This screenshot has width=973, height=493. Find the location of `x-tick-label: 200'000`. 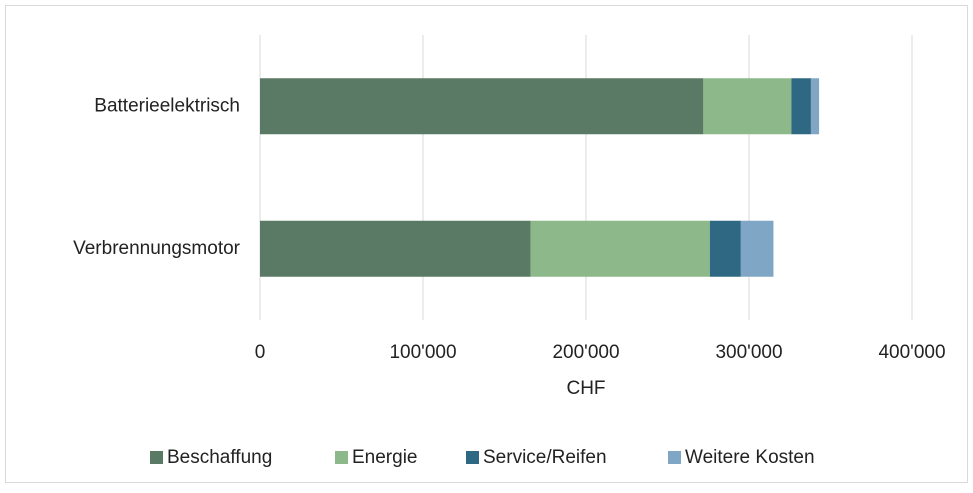

x-tick-label: 200'000 is located at coordinates (585, 352).